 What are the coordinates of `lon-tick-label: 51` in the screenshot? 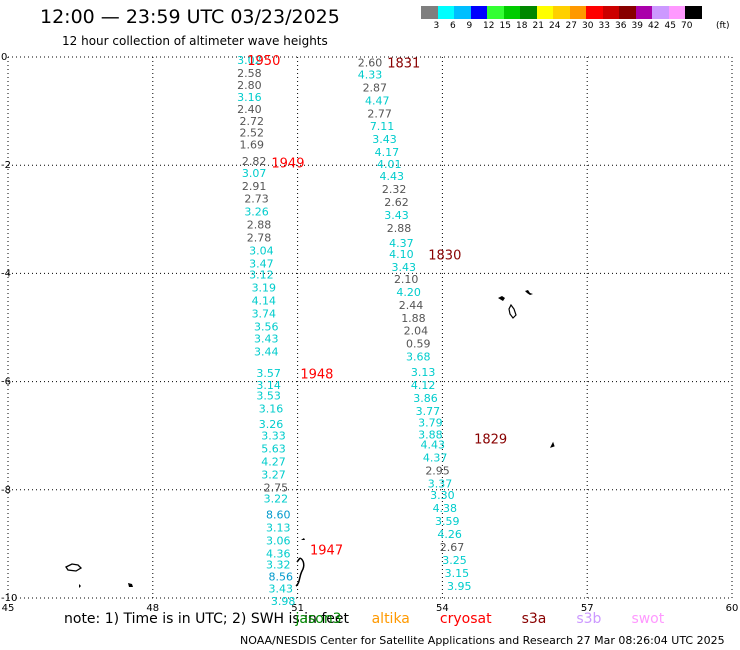 It's located at (297, 608).